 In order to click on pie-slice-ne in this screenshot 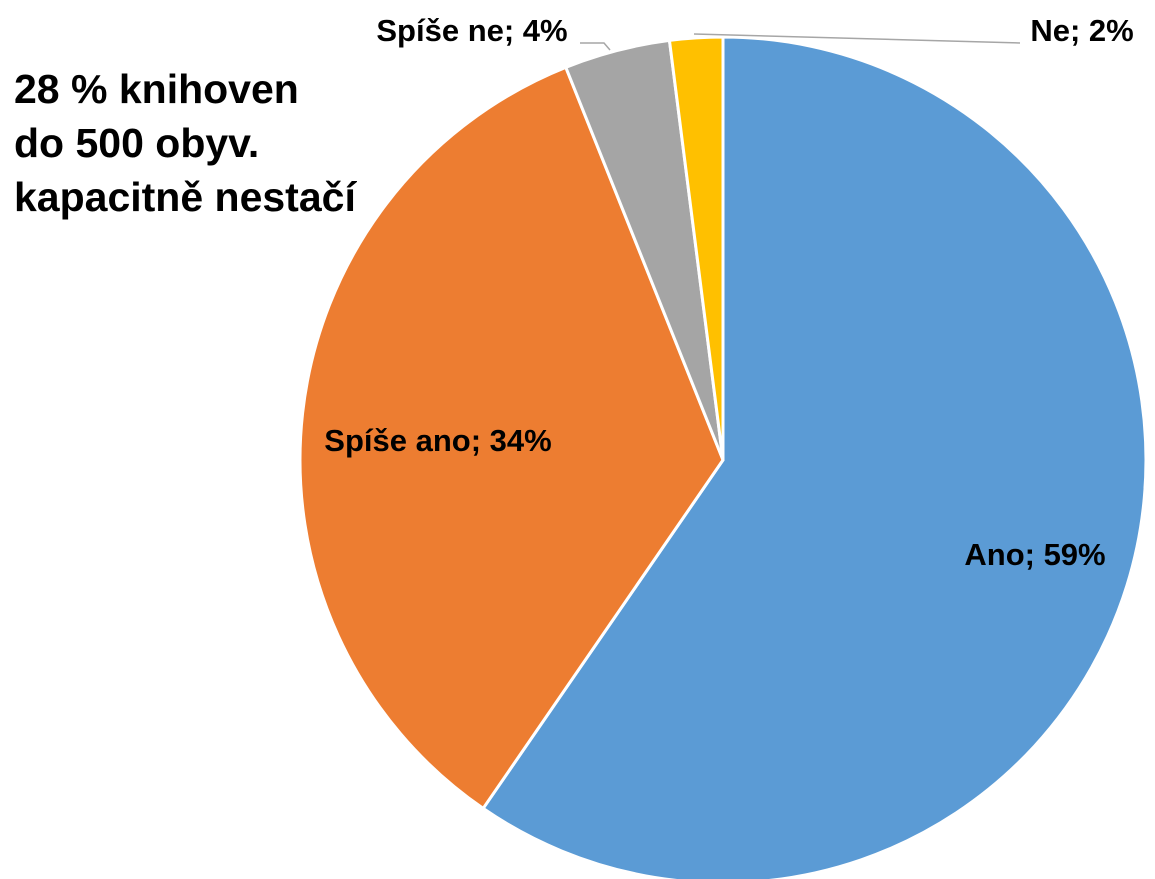, I will do `click(696, 248)`.